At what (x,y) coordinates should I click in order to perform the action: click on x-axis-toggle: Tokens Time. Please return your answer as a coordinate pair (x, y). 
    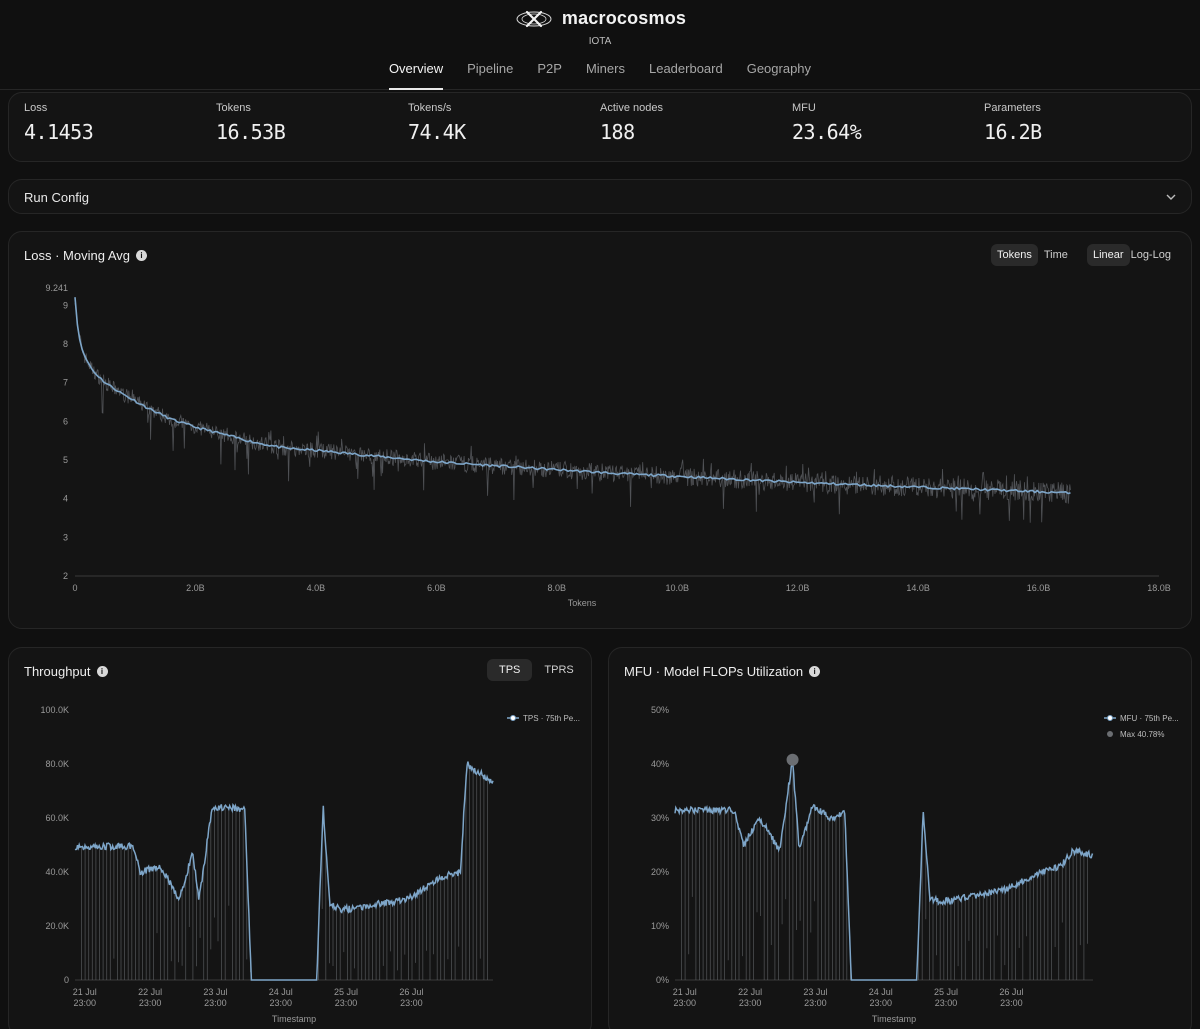
    Looking at the image, I should click on (1032, 255).